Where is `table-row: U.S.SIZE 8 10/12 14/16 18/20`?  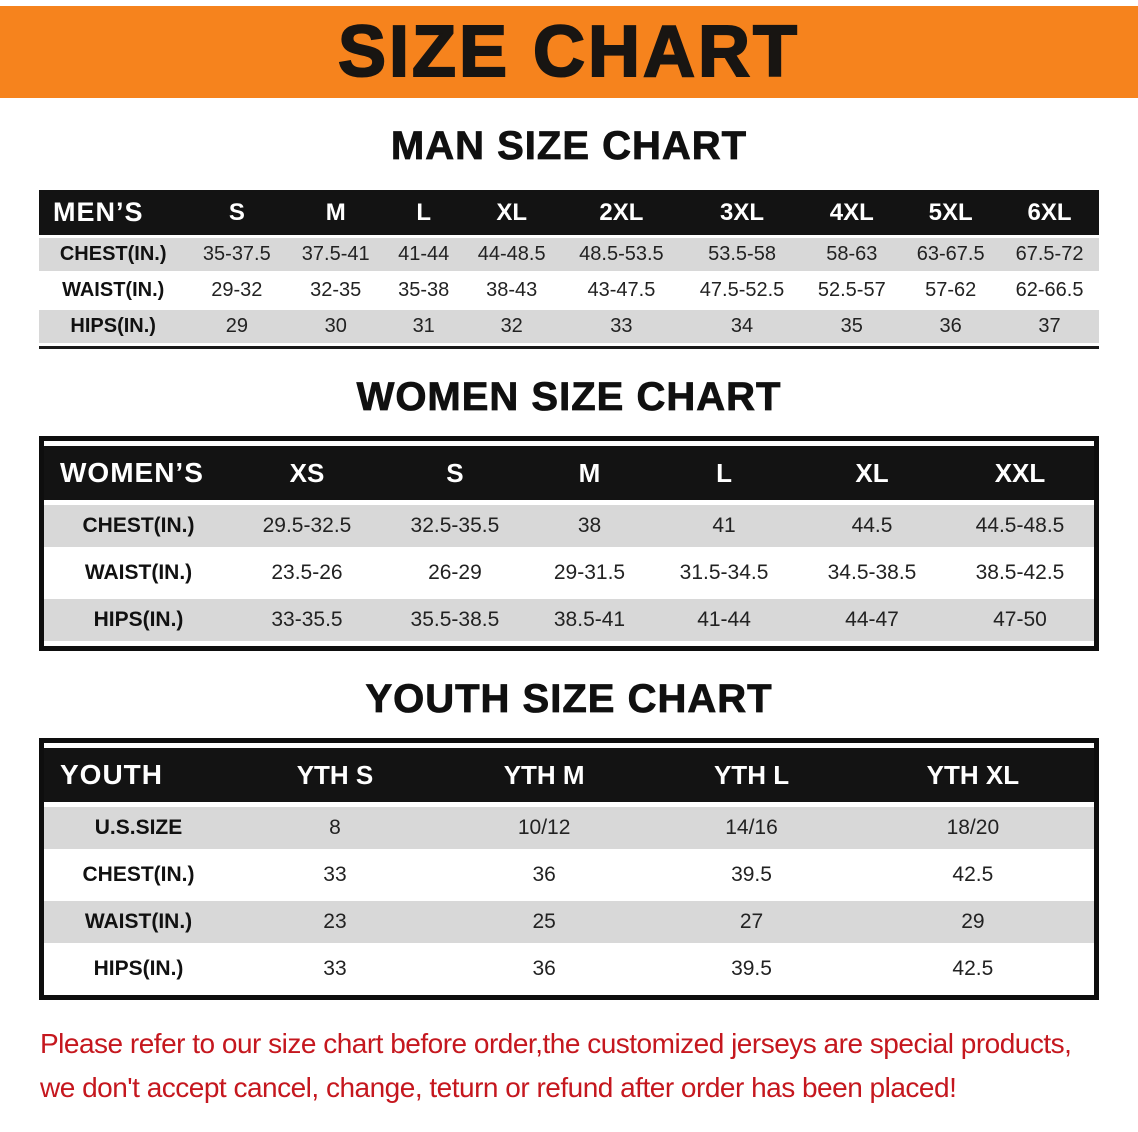 table-row: U.S.SIZE 8 10/12 14/16 18/20 is located at coordinates (569, 828).